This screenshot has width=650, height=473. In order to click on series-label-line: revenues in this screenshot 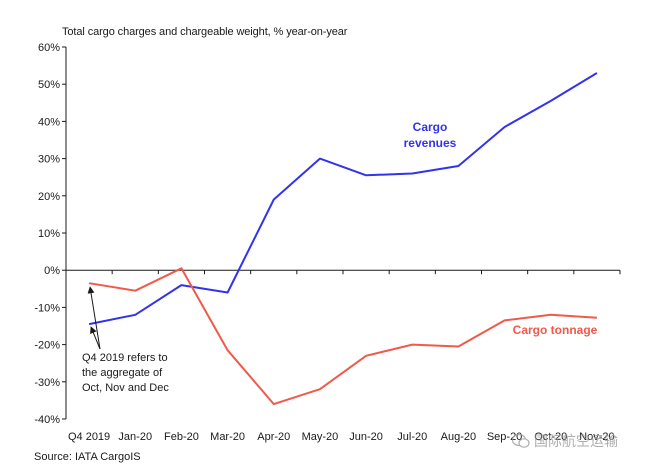, I will do `click(430, 143)`.